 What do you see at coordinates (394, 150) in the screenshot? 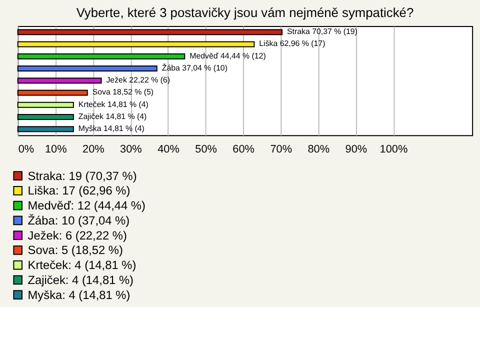
I see `x-tick-label: 100%` at bounding box center [394, 150].